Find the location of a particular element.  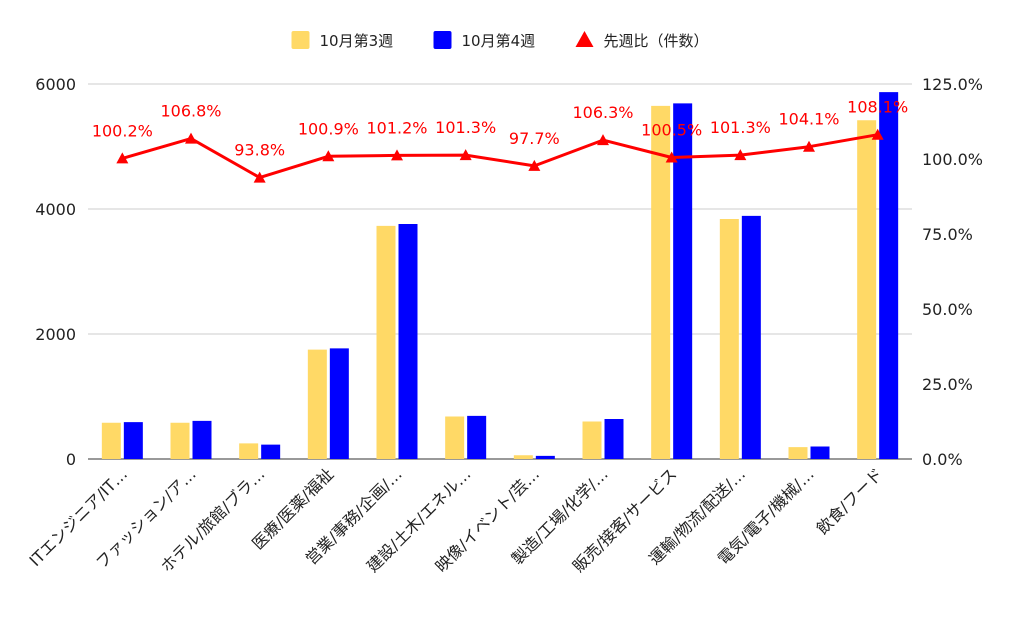

ratio-data-label: 106.3% is located at coordinates (602, 112).